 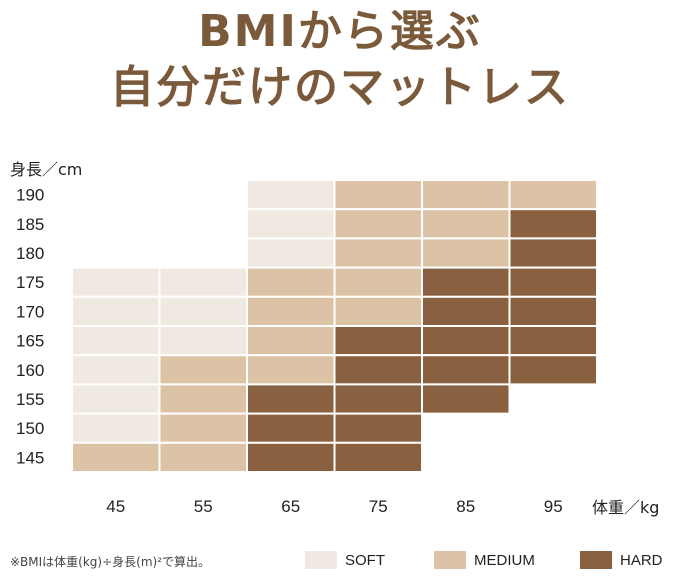 What do you see at coordinates (30, 428) in the screenshot?
I see `y-tick-label: 150` at bounding box center [30, 428].